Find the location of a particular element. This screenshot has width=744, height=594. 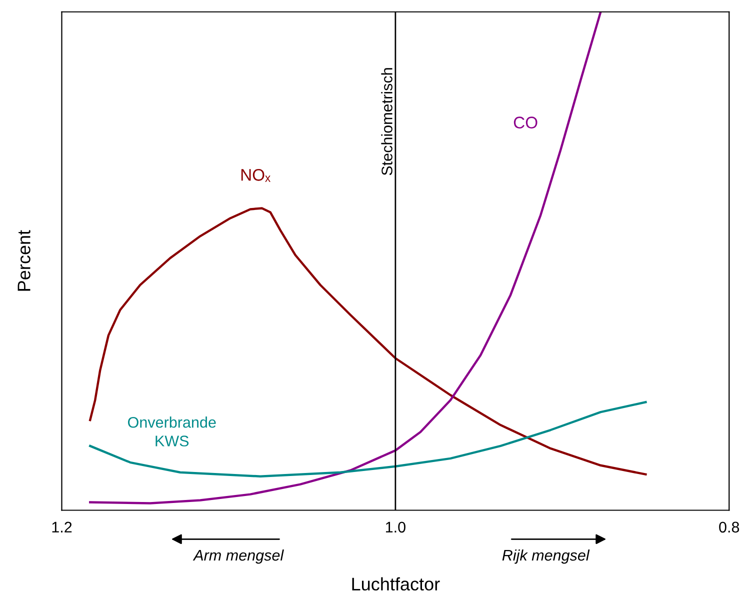

series-label: Onverbrande KWS is located at coordinates (172, 431).